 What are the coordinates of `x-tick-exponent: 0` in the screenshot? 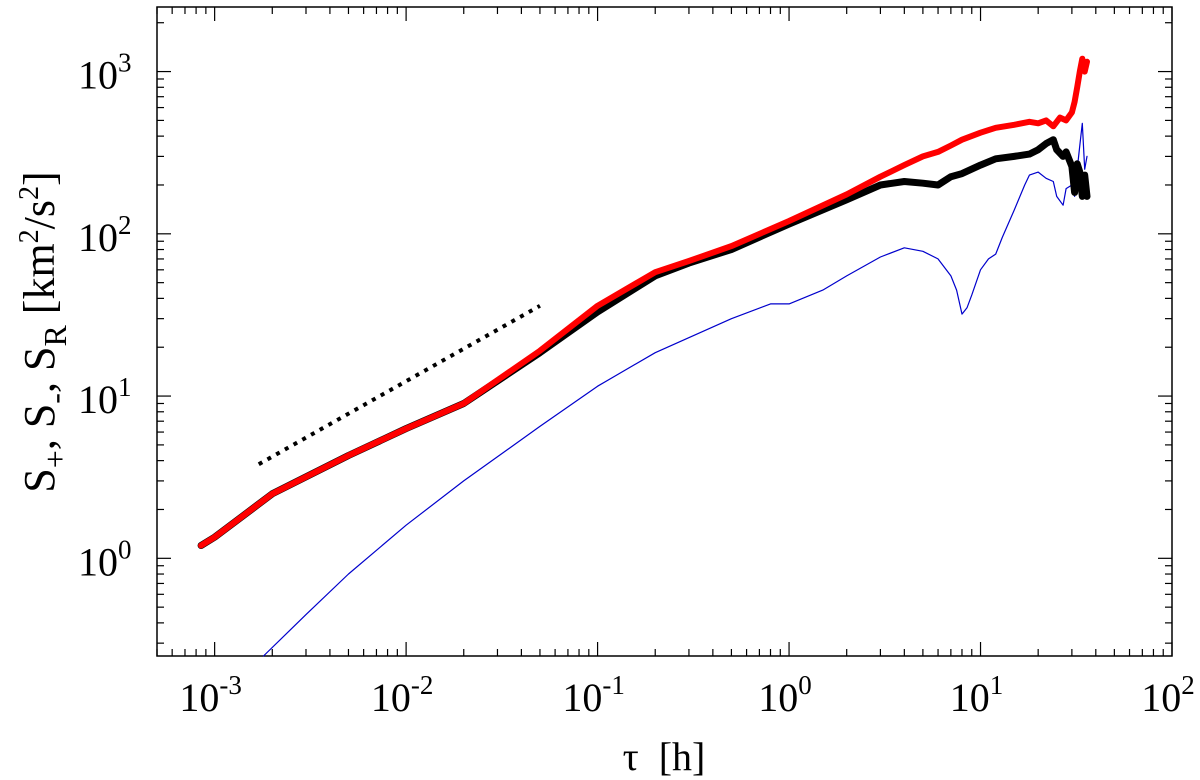 It's located at (805, 685).